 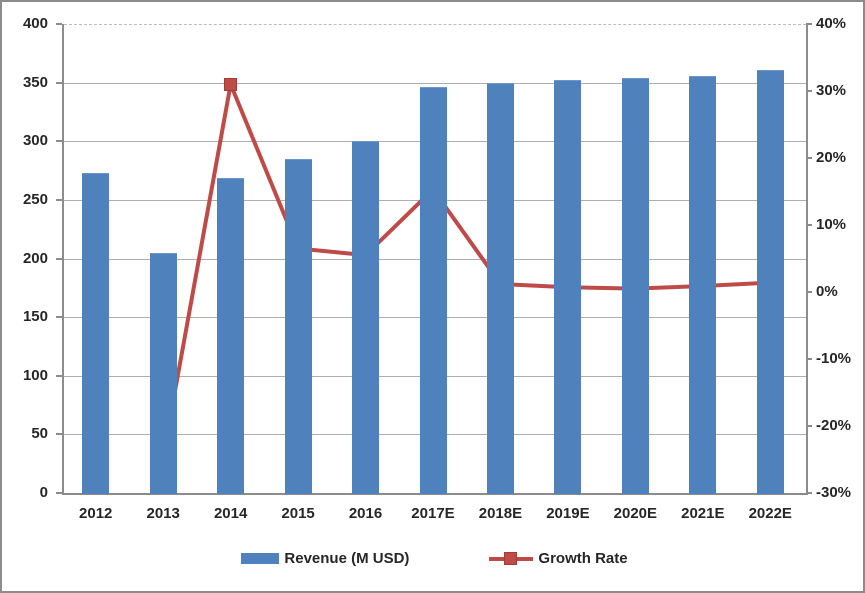 What do you see at coordinates (831, 23) in the screenshot?
I see `right-axis-tick-label: 40%` at bounding box center [831, 23].